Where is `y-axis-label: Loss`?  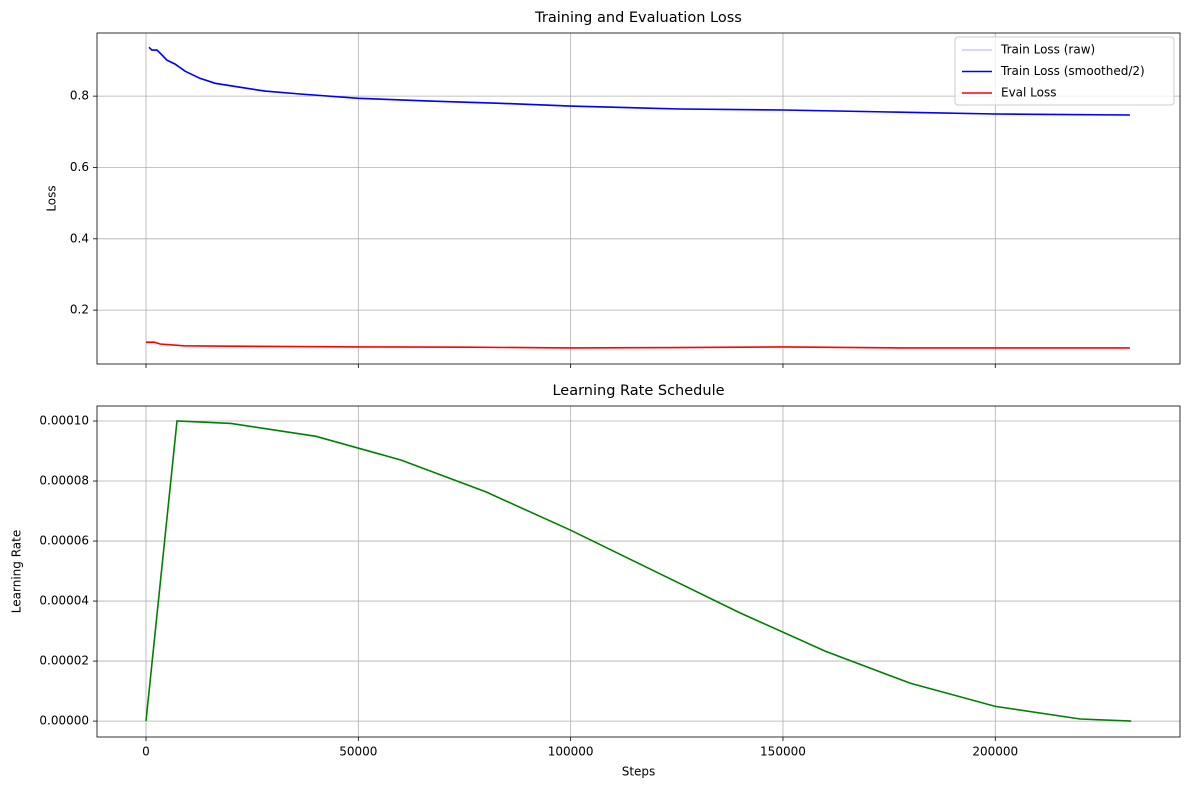
y-axis-label: Loss is located at coordinates (52, 198).